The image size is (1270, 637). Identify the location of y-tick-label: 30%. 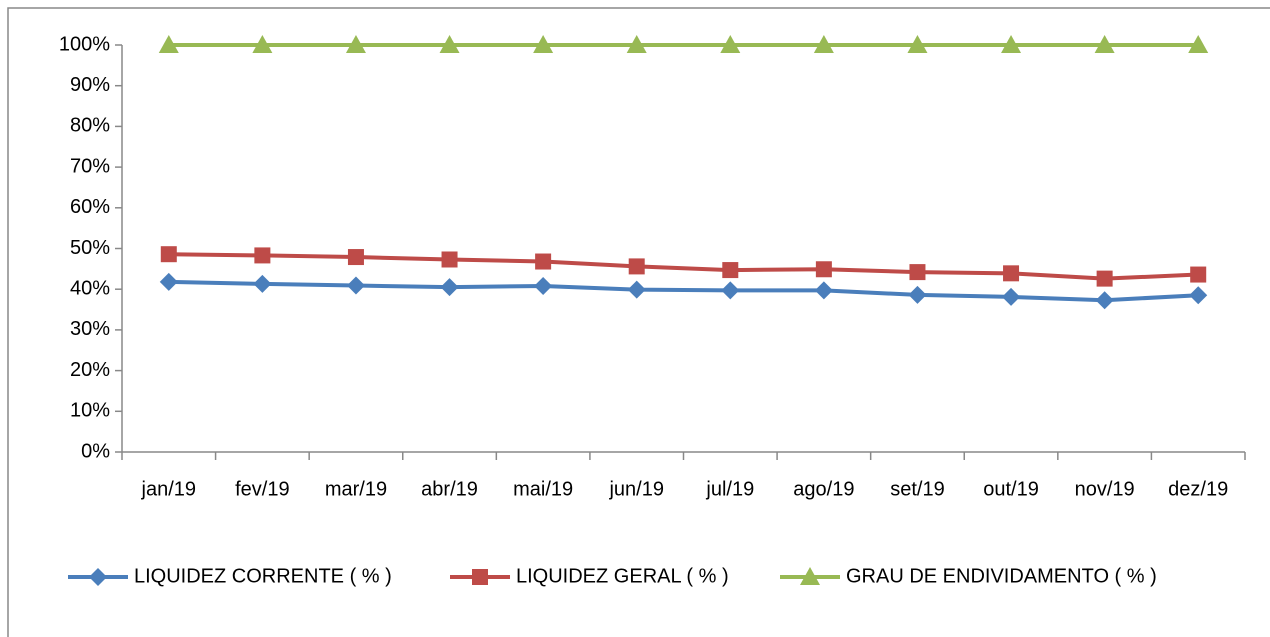
(90, 329).